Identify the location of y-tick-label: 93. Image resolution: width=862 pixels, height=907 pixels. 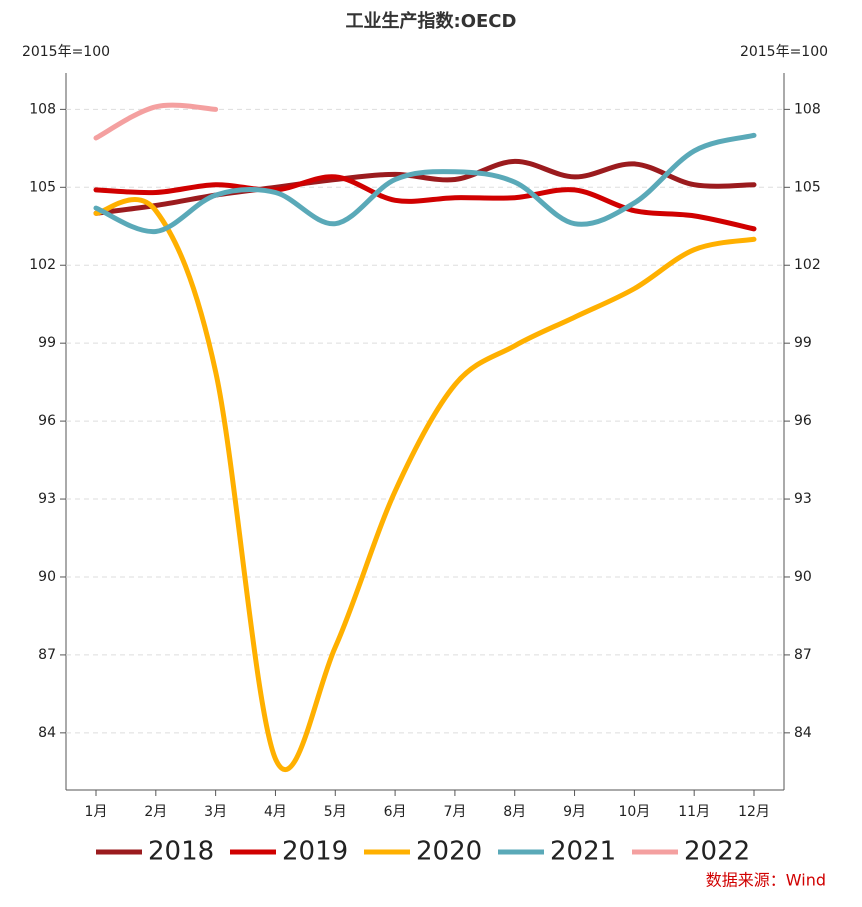
(47, 499).